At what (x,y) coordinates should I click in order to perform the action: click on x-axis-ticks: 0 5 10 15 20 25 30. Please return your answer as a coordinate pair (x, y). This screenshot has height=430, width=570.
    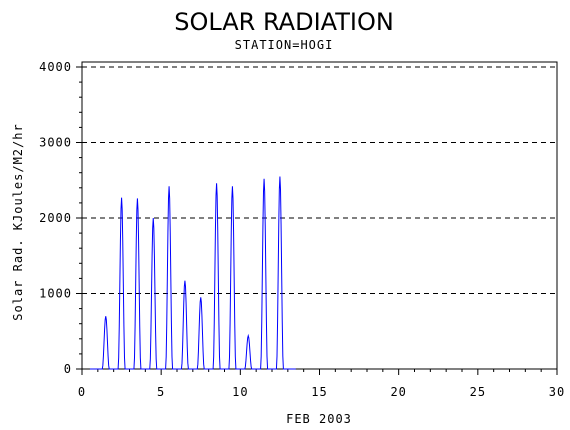
    Looking at the image, I should click on (321, 384).